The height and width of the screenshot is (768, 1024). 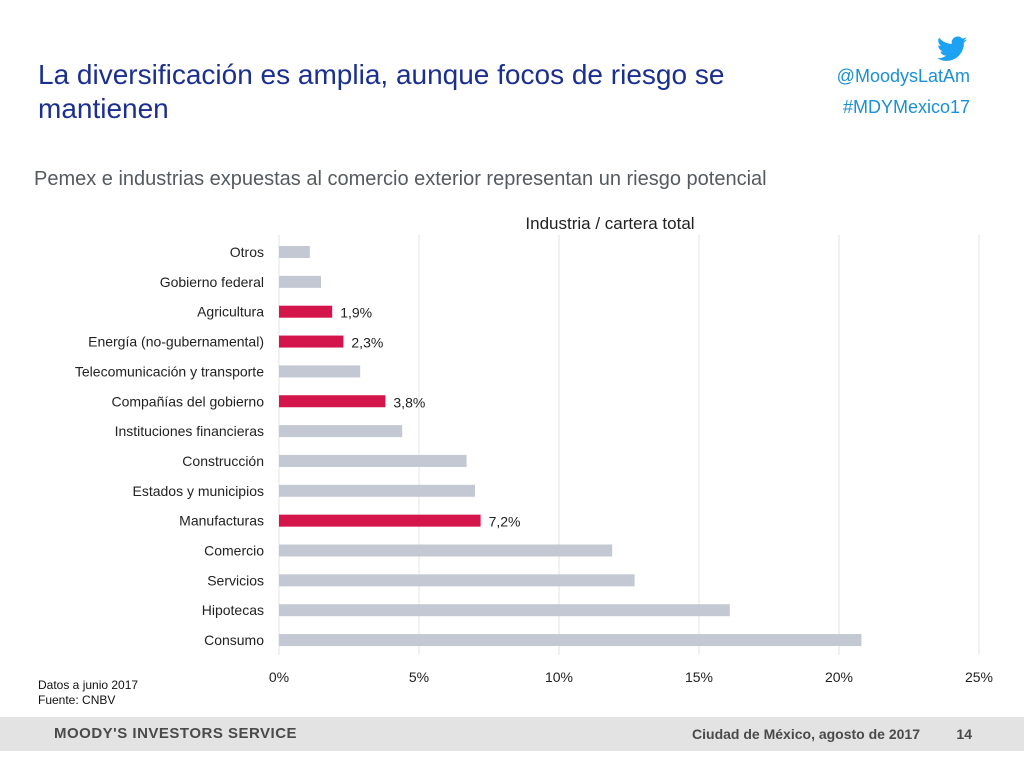 What do you see at coordinates (77, 700) in the screenshot?
I see `note-source: Fuente: CNBV` at bounding box center [77, 700].